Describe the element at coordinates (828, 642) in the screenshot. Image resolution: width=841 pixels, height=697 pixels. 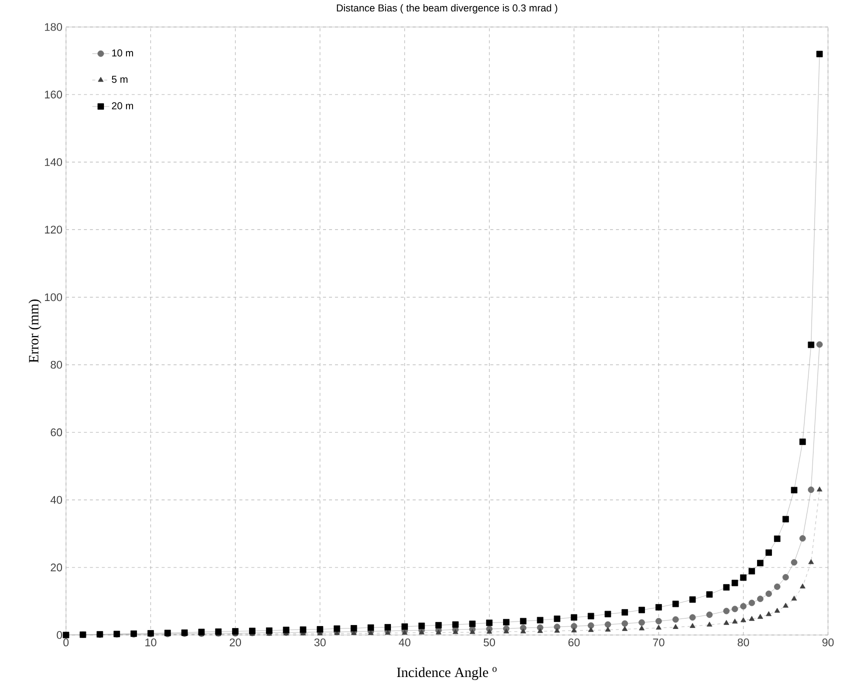
I see `x-tick-label: 90` at that location.